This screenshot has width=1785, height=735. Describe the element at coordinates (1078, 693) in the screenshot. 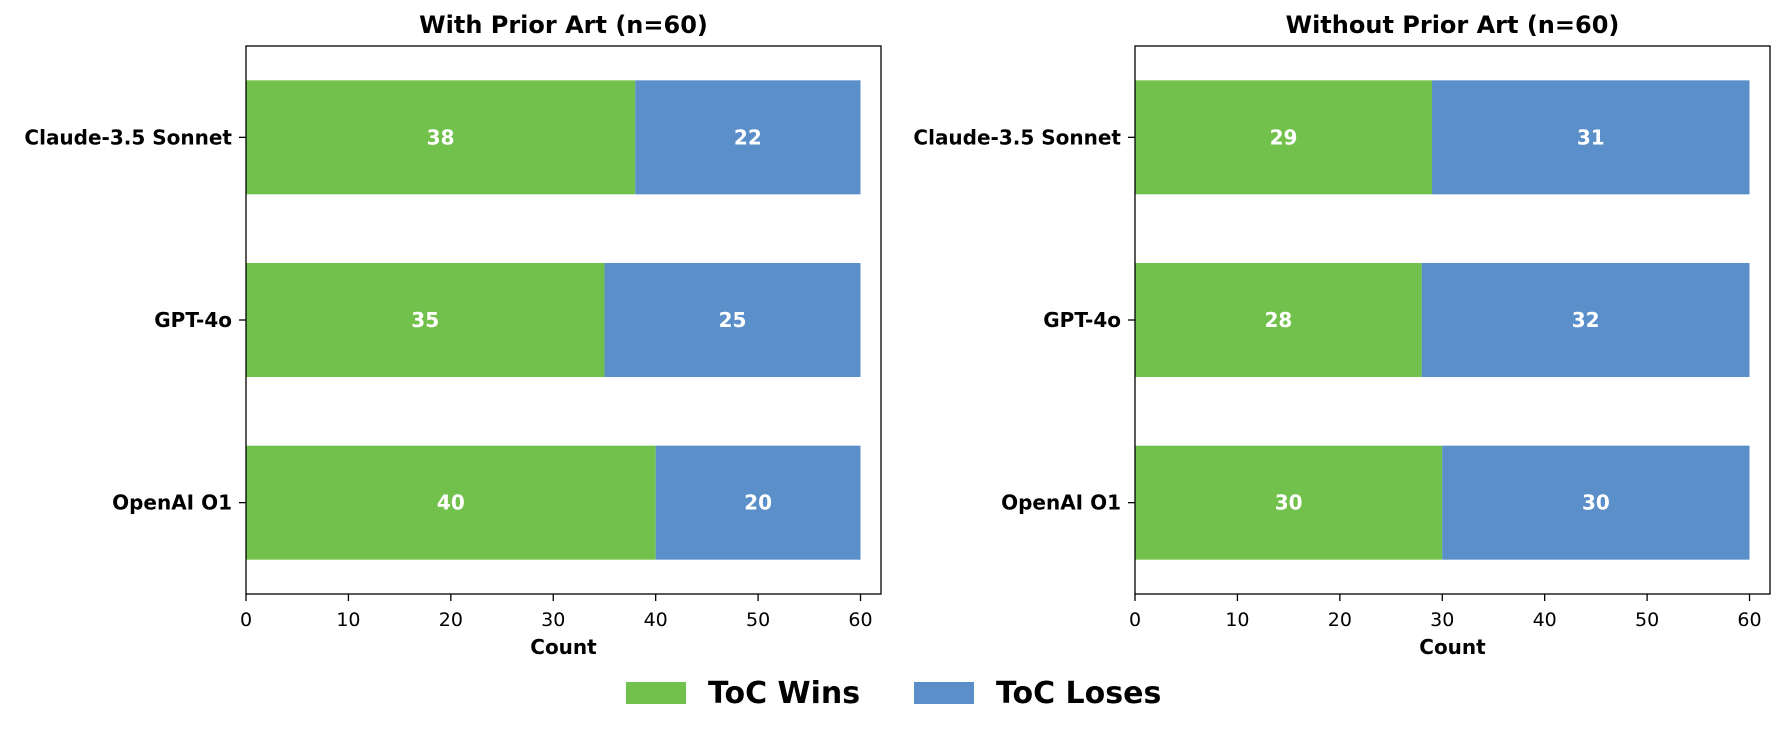

I see `legend-label-loses: ToC Loses` at that location.